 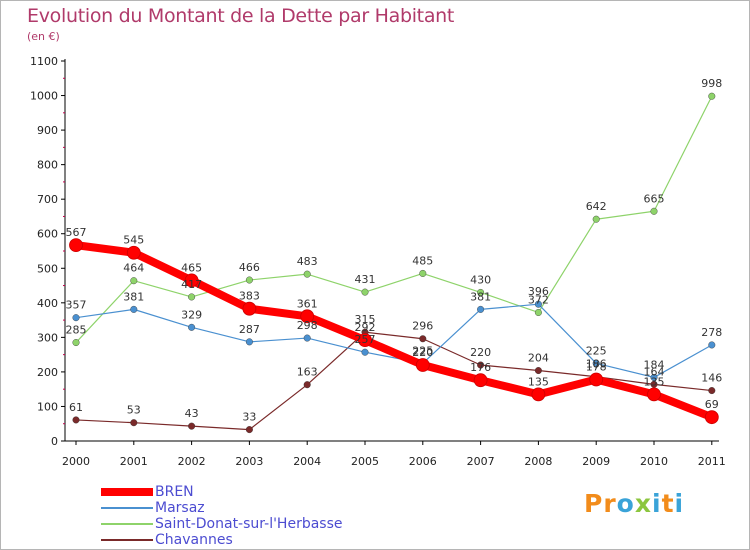 What do you see at coordinates (47, 406) in the screenshot?
I see `y-tick-label: 100` at bounding box center [47, 406].